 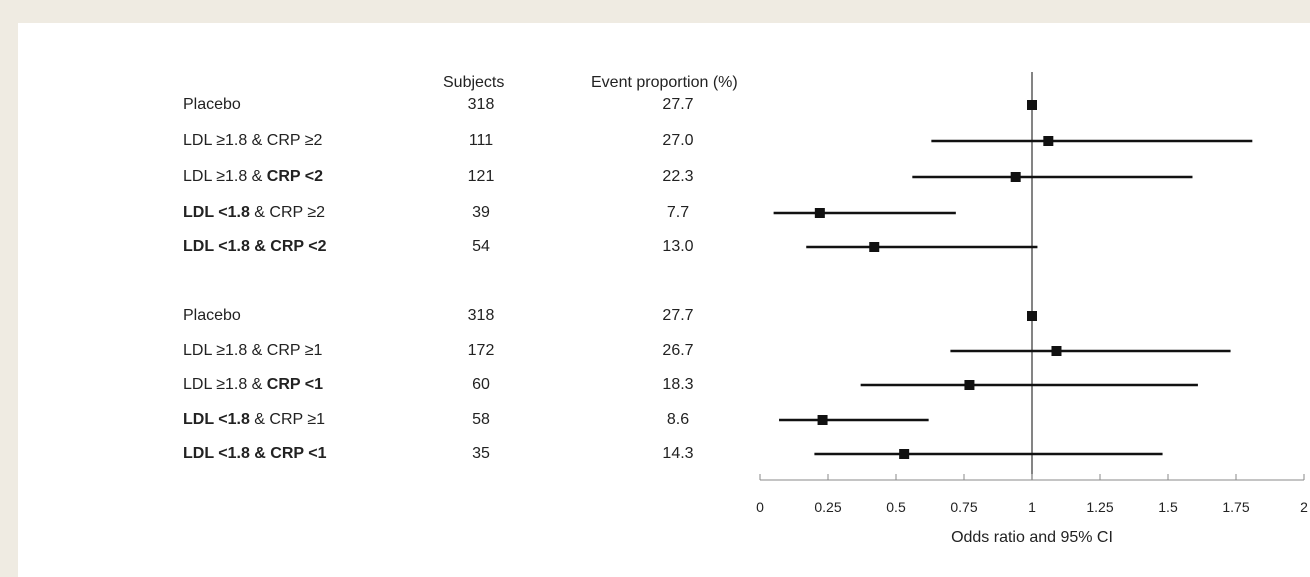 What do you see at coordinates (481, 453) in the screenshot?
I see `subjects-value: 35` at bounding box center [481, 453].